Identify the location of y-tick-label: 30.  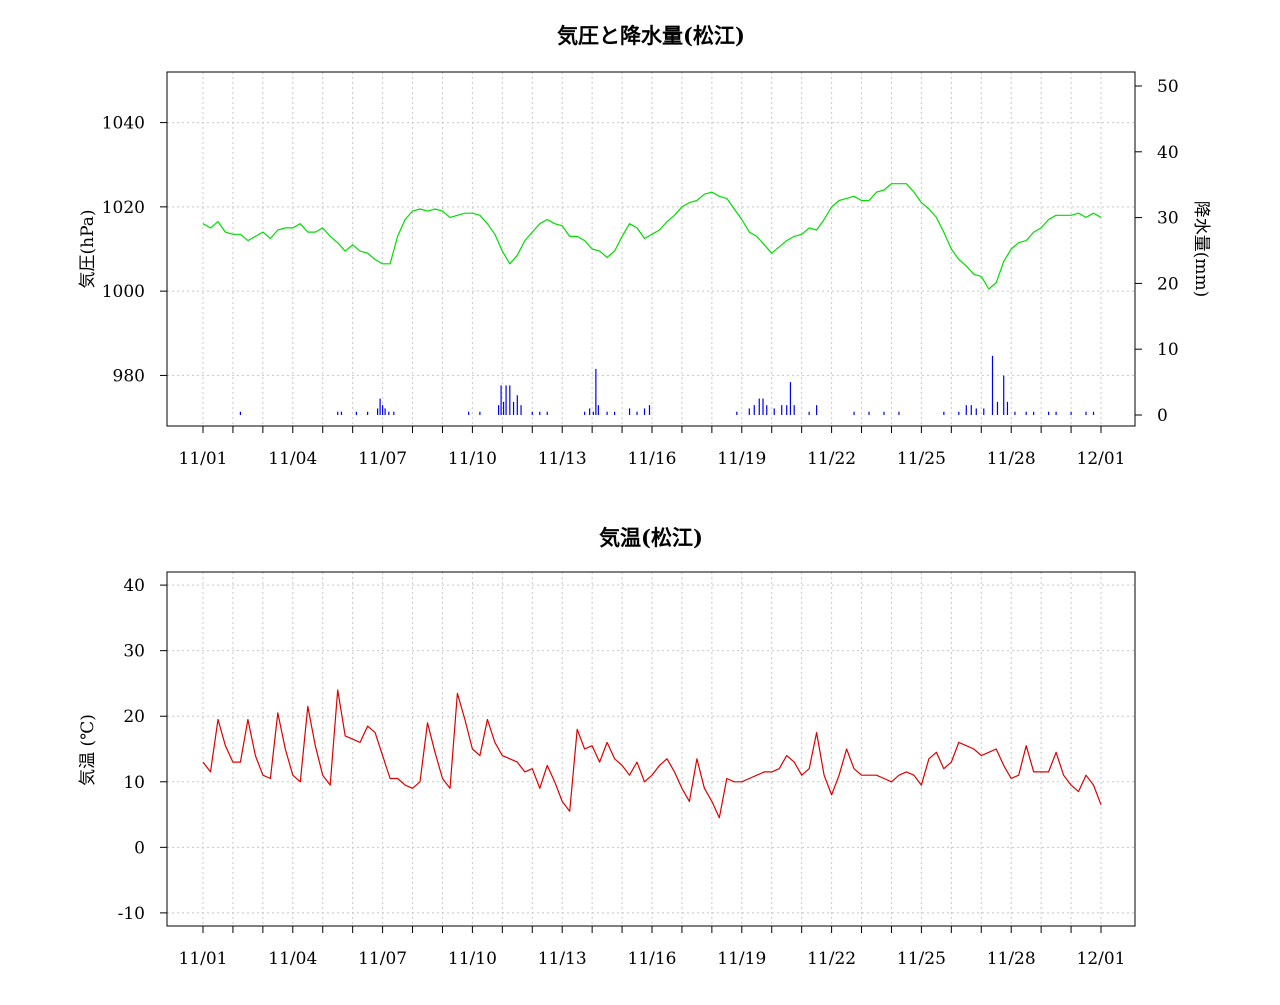
(134, 652).